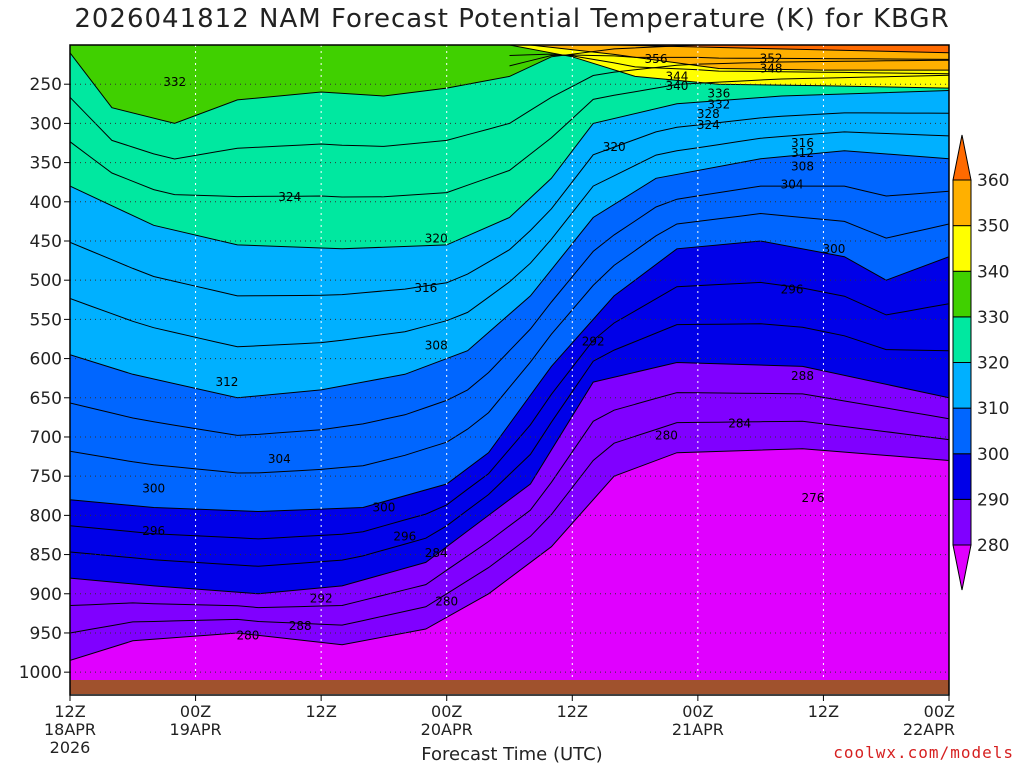  Describe the element at coordinates (46, 634) in the screenshot. I see `y-tick-label: 950` at that location.